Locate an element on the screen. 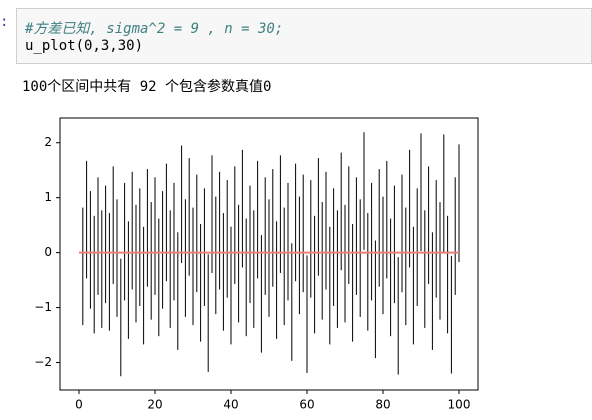  code-comment: #方差已知, sigma^2 = 9 , n = 30; is located at coordinates (154, 29).